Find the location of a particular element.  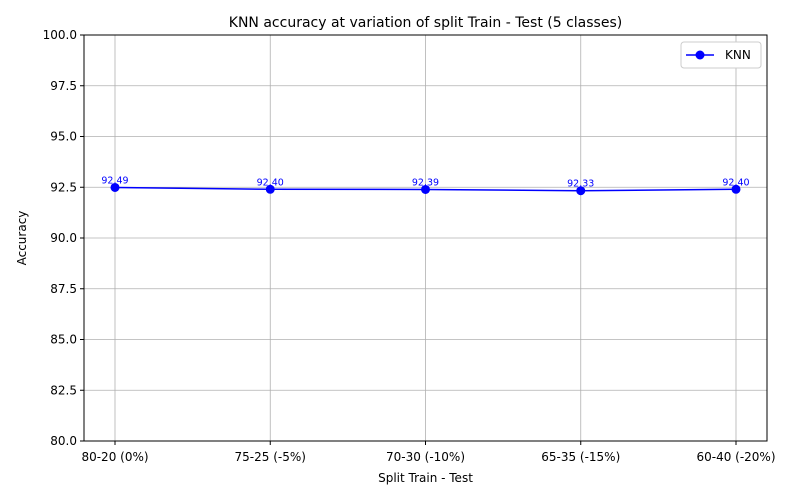

legend-box is located at coordinates (721, 55).